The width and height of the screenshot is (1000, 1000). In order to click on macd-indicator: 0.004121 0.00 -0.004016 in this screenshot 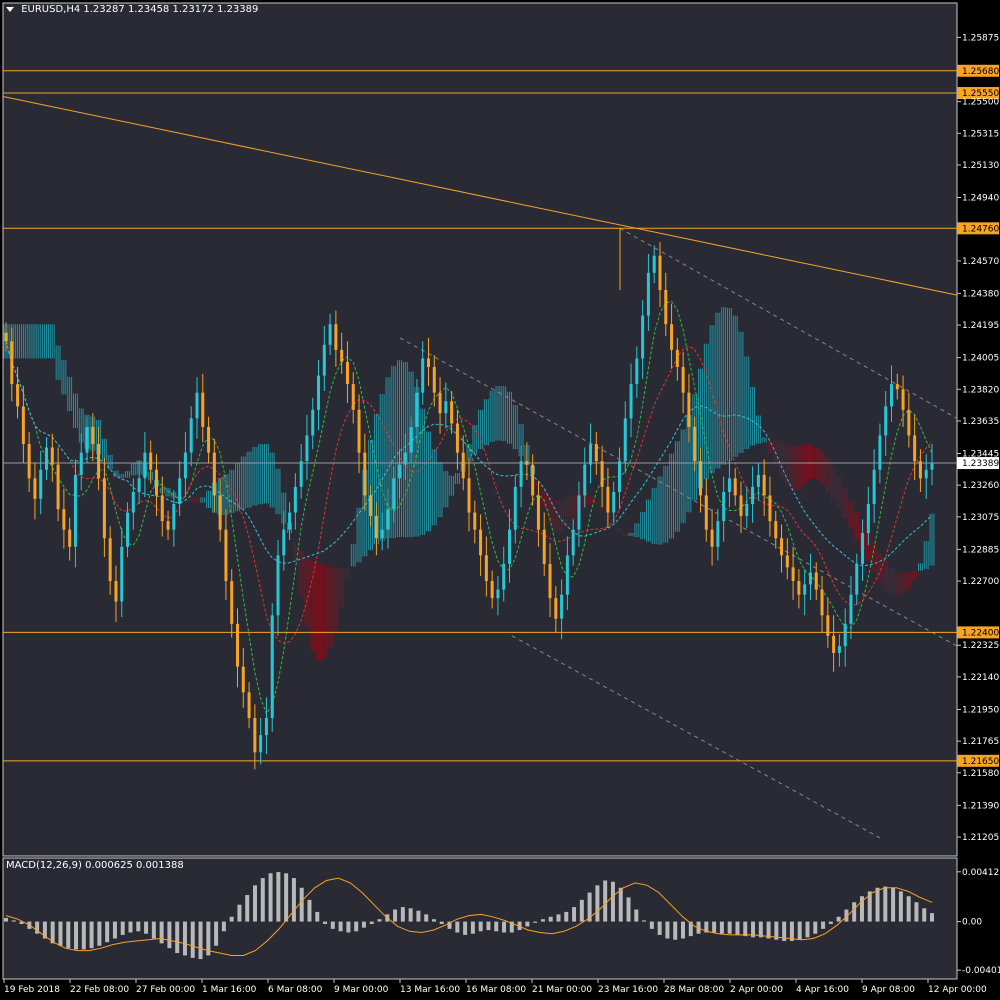, I will do `click(502, 922)`.